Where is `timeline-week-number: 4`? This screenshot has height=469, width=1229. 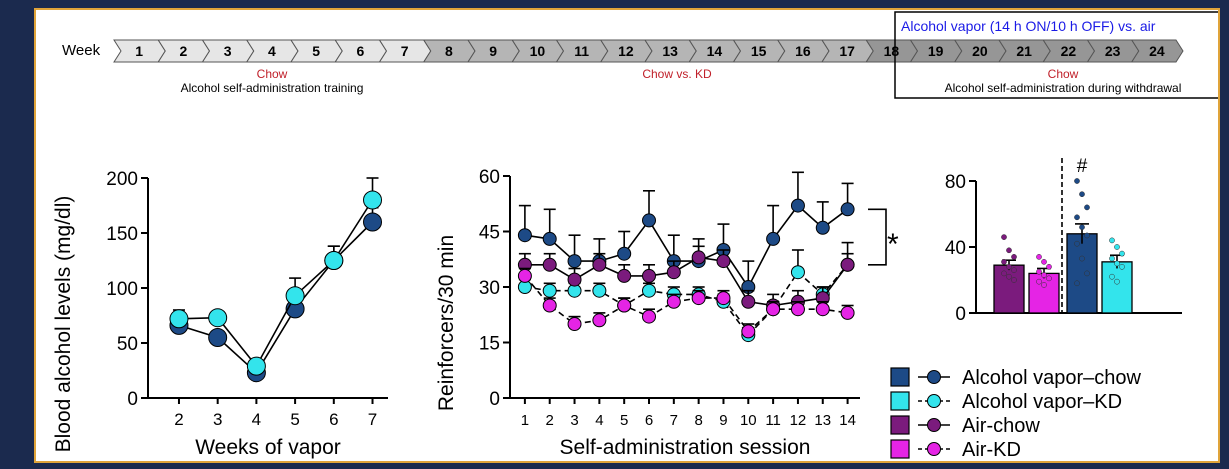 timeline-week-number: 4 is located at coordinates (272, 51).